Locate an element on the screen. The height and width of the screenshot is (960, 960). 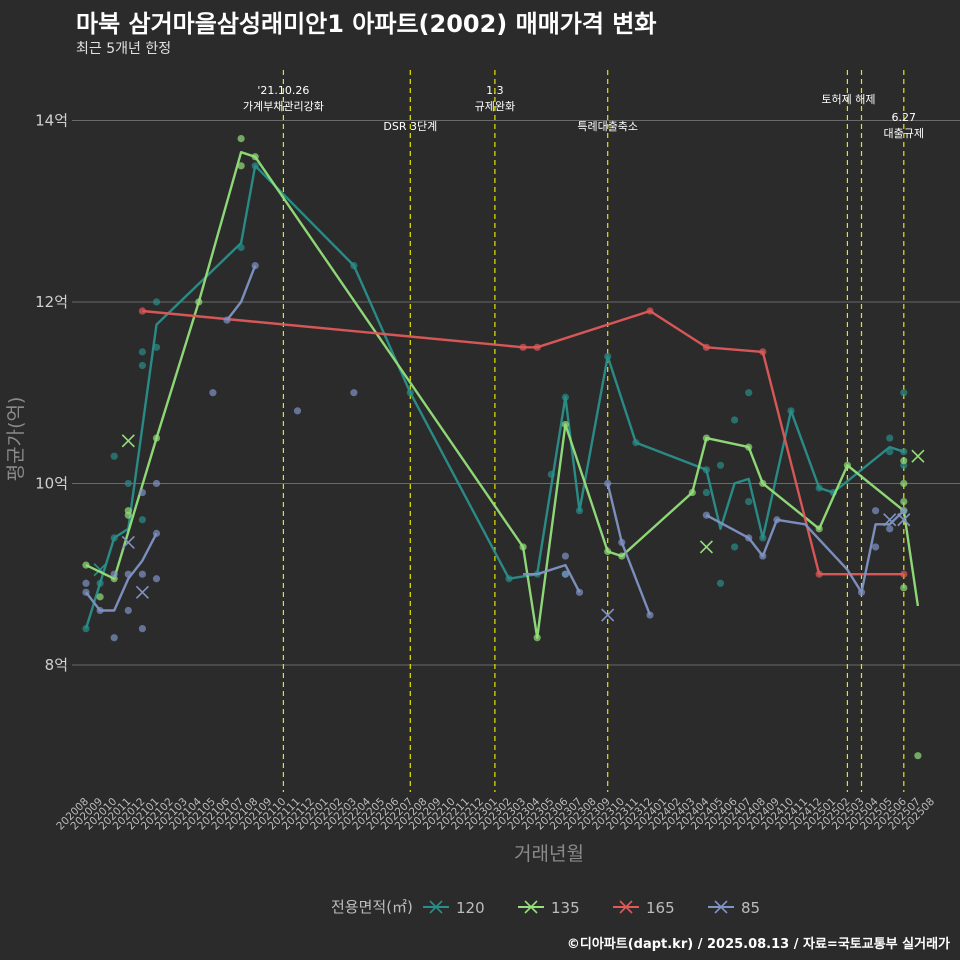
legend-item-135: 135 is located at coordinates (549, 908).